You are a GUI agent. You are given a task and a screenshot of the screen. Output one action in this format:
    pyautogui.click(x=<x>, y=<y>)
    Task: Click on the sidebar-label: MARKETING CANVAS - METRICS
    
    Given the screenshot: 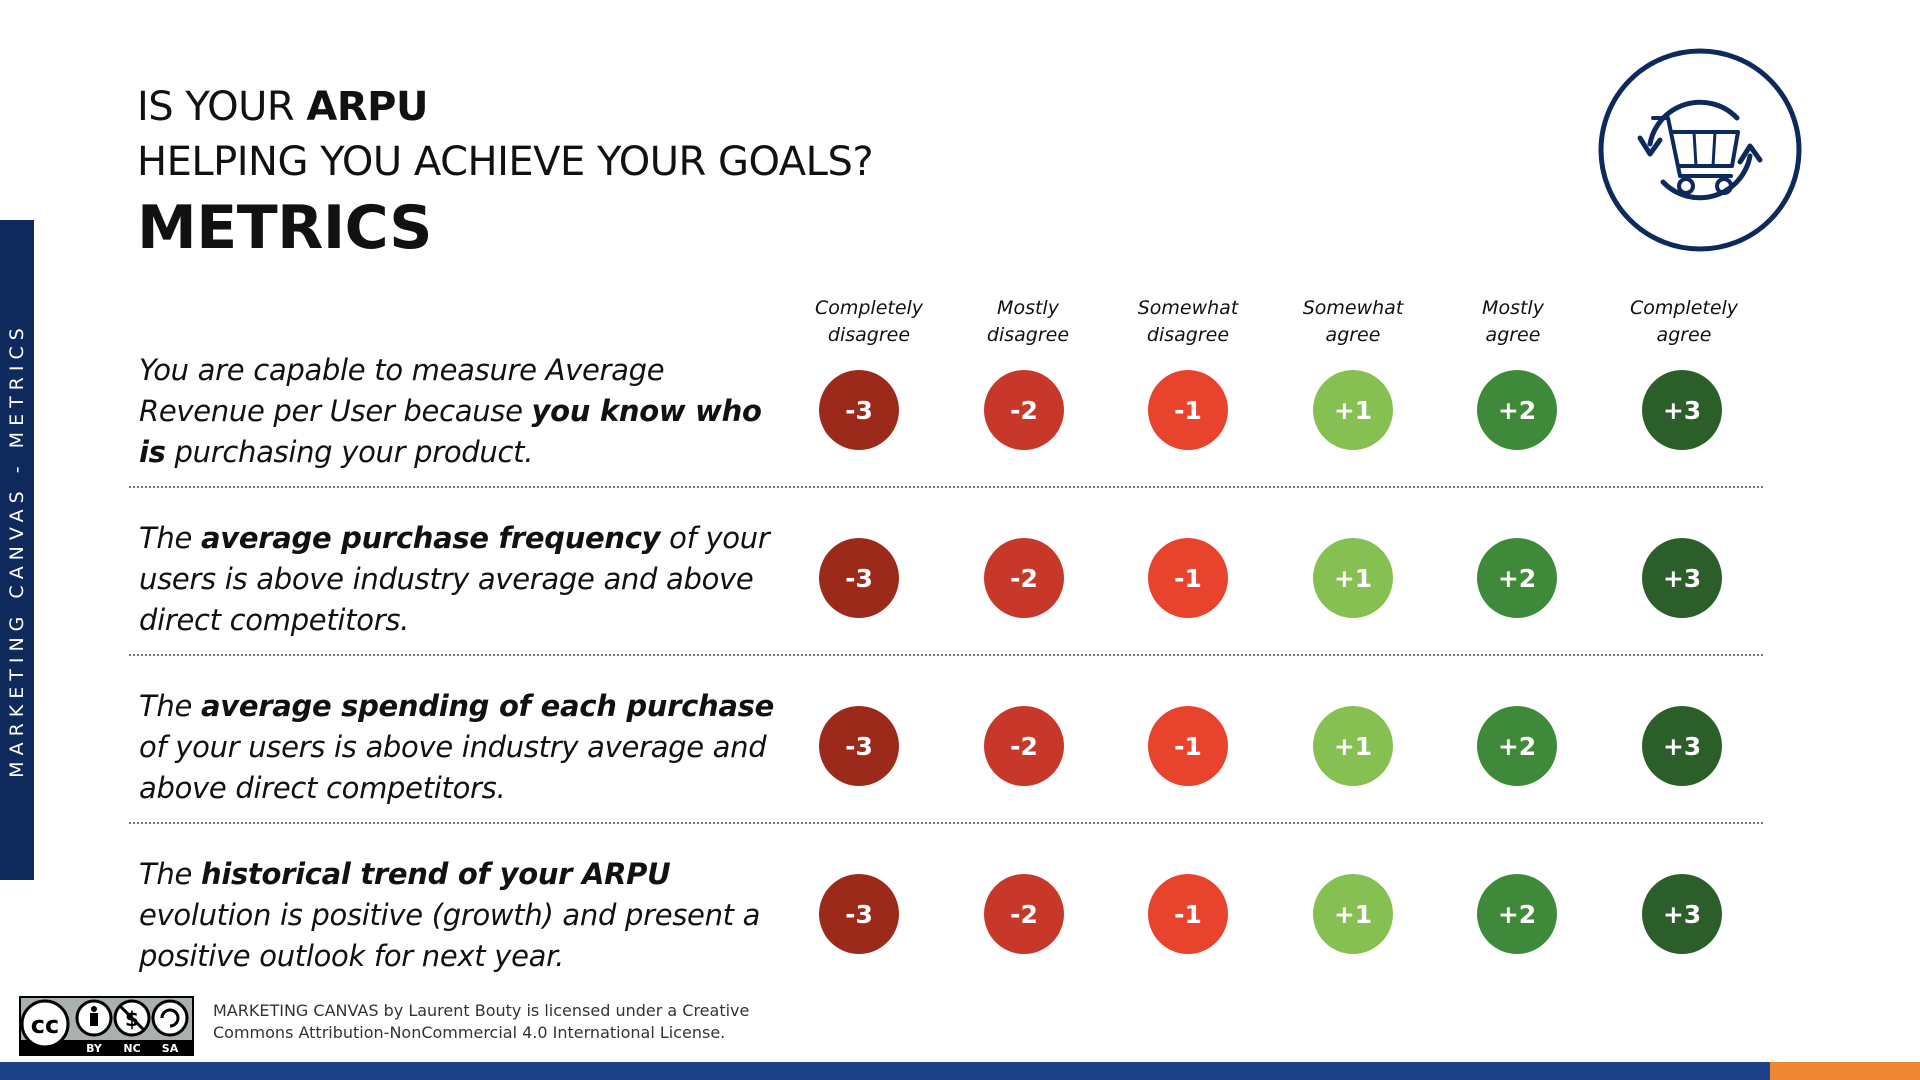 What is the action you would take?
    pyautogui.click(x=17, y=550)
    